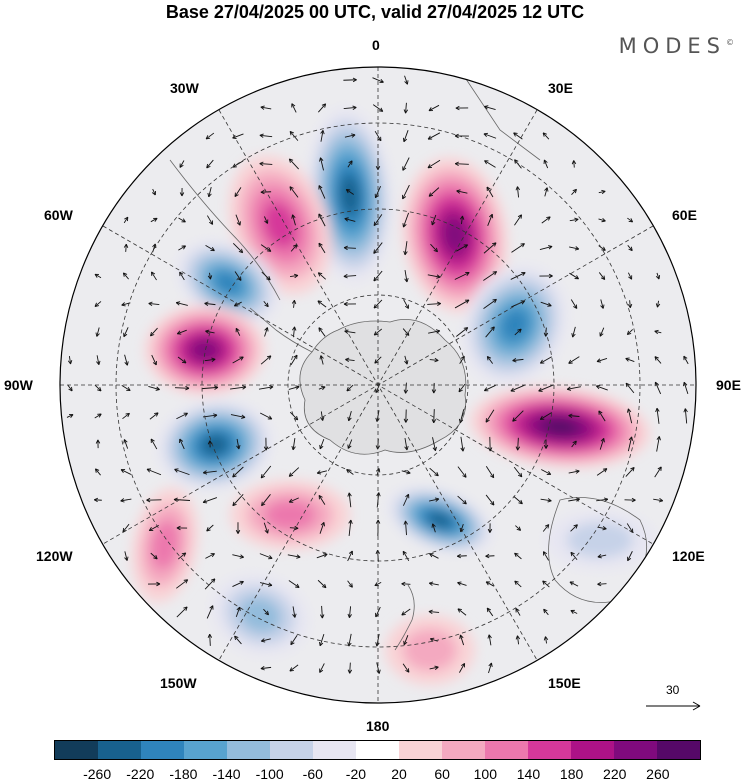 The height and width of the screenshot is (783, 750). Describe the element at coordinates (684, 215) in the screenshot. I see `lon-label-60e: 60E` at that location.